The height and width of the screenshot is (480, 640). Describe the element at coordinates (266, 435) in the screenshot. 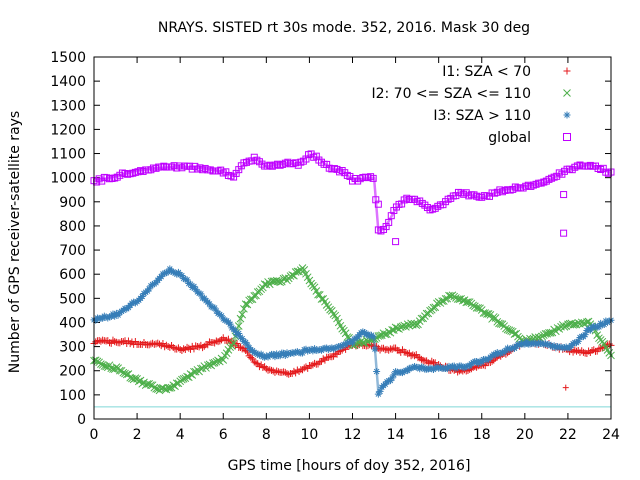

I see `x-tick-label: 8` at that location.